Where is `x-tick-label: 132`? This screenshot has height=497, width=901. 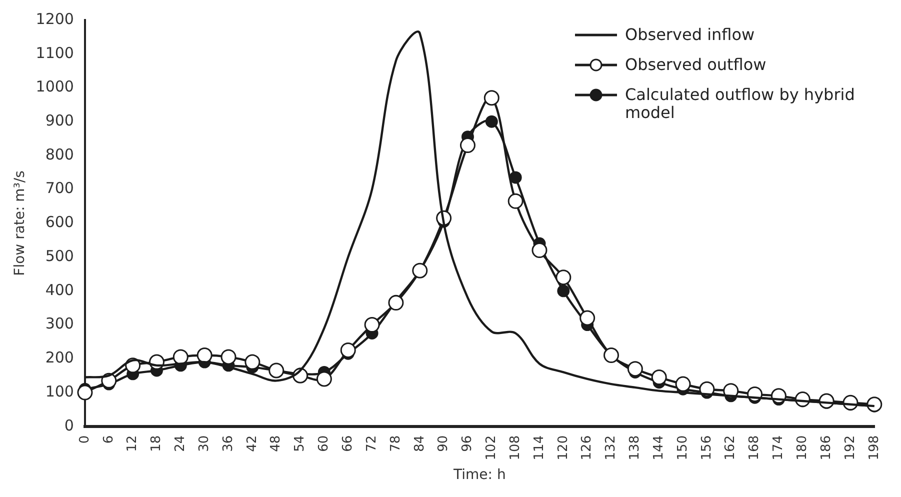
x-tick-label: 132 is located at coordinates (611, 447).